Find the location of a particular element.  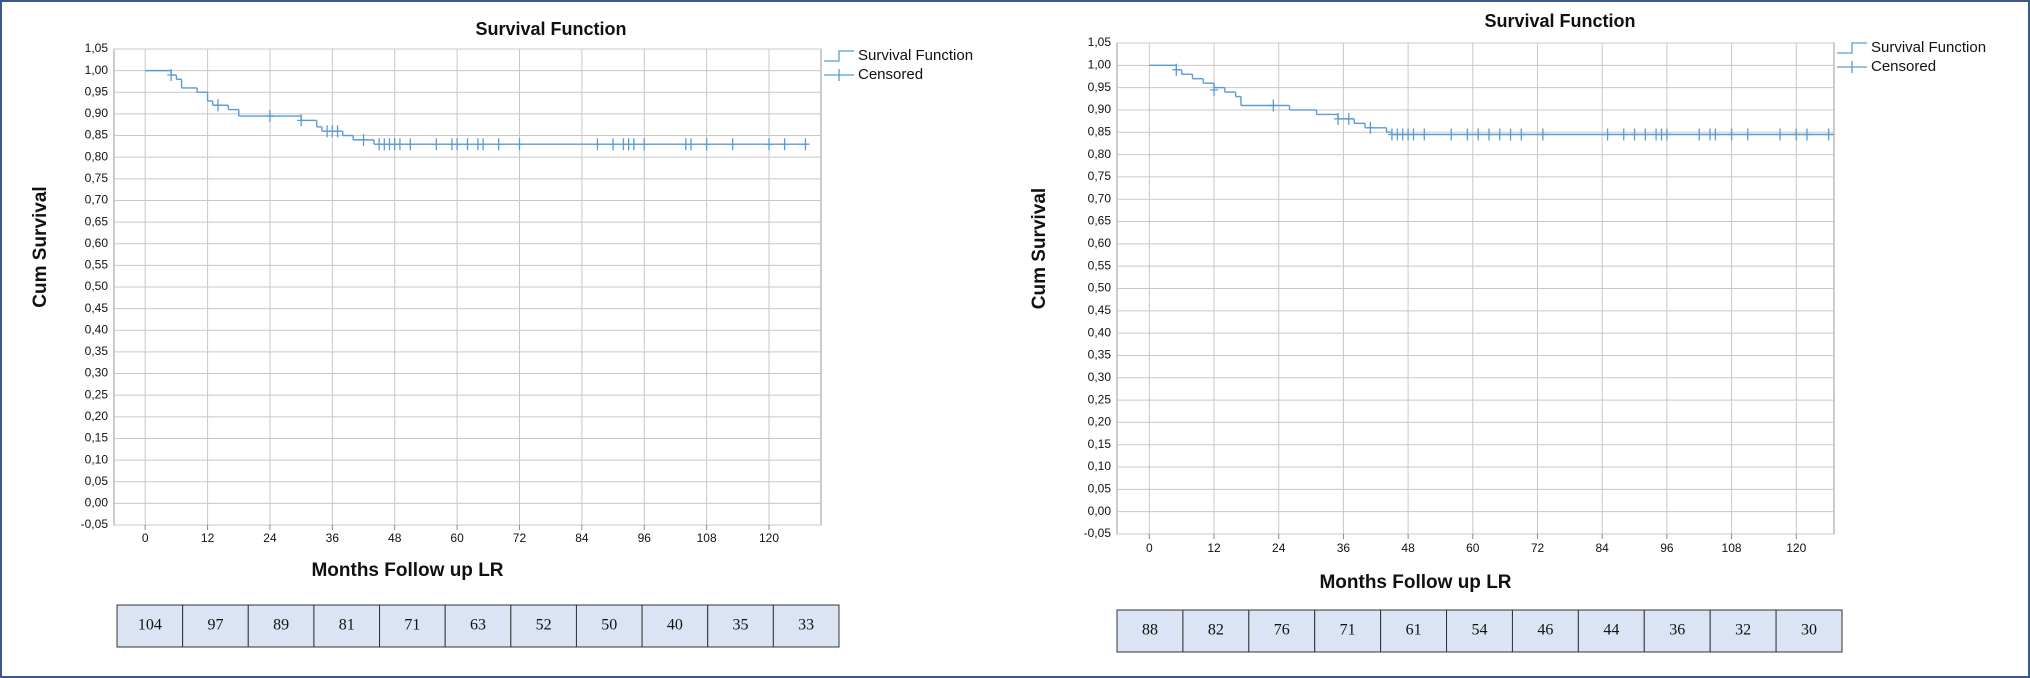

at-risk-value: 50 is located at coordinates (609, 625).